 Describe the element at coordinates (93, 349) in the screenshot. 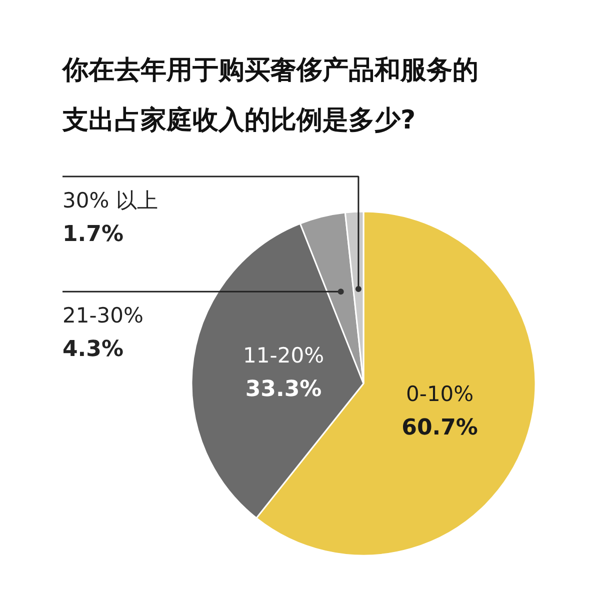

I see `data-label: 4.3%` at that location.